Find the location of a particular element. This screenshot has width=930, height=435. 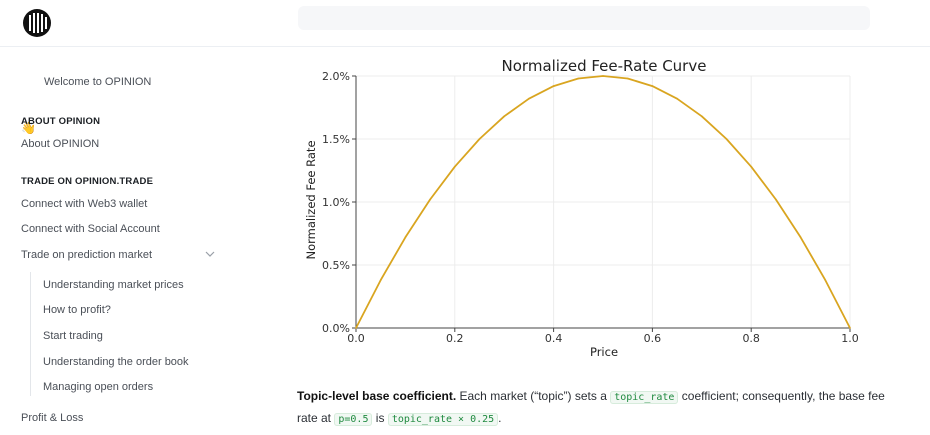

x-tick-label: 0.8 is located at coordinates (751, 338).